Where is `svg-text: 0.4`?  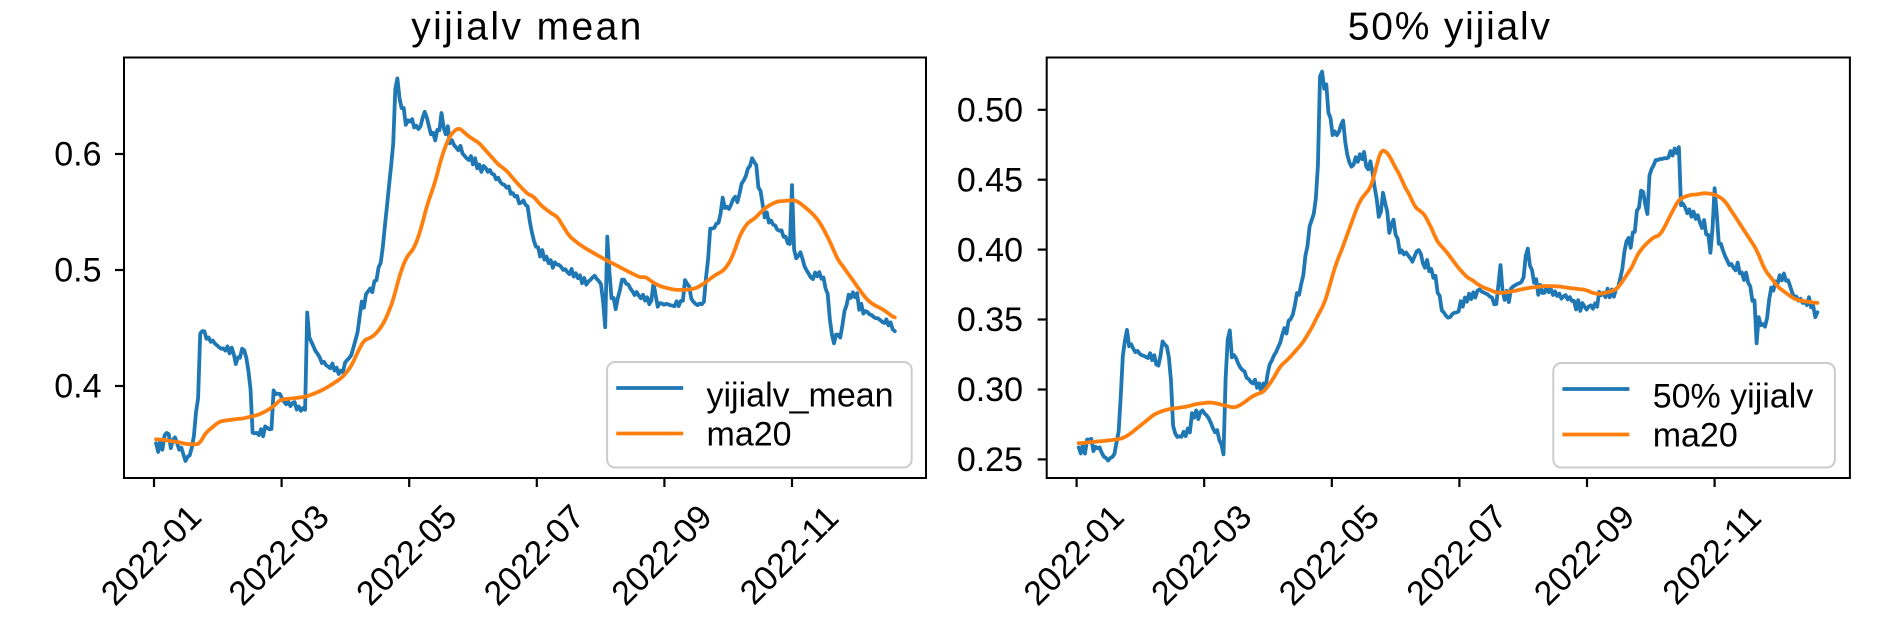
svg-text: 0.4 is located at coordinates (77, 387).